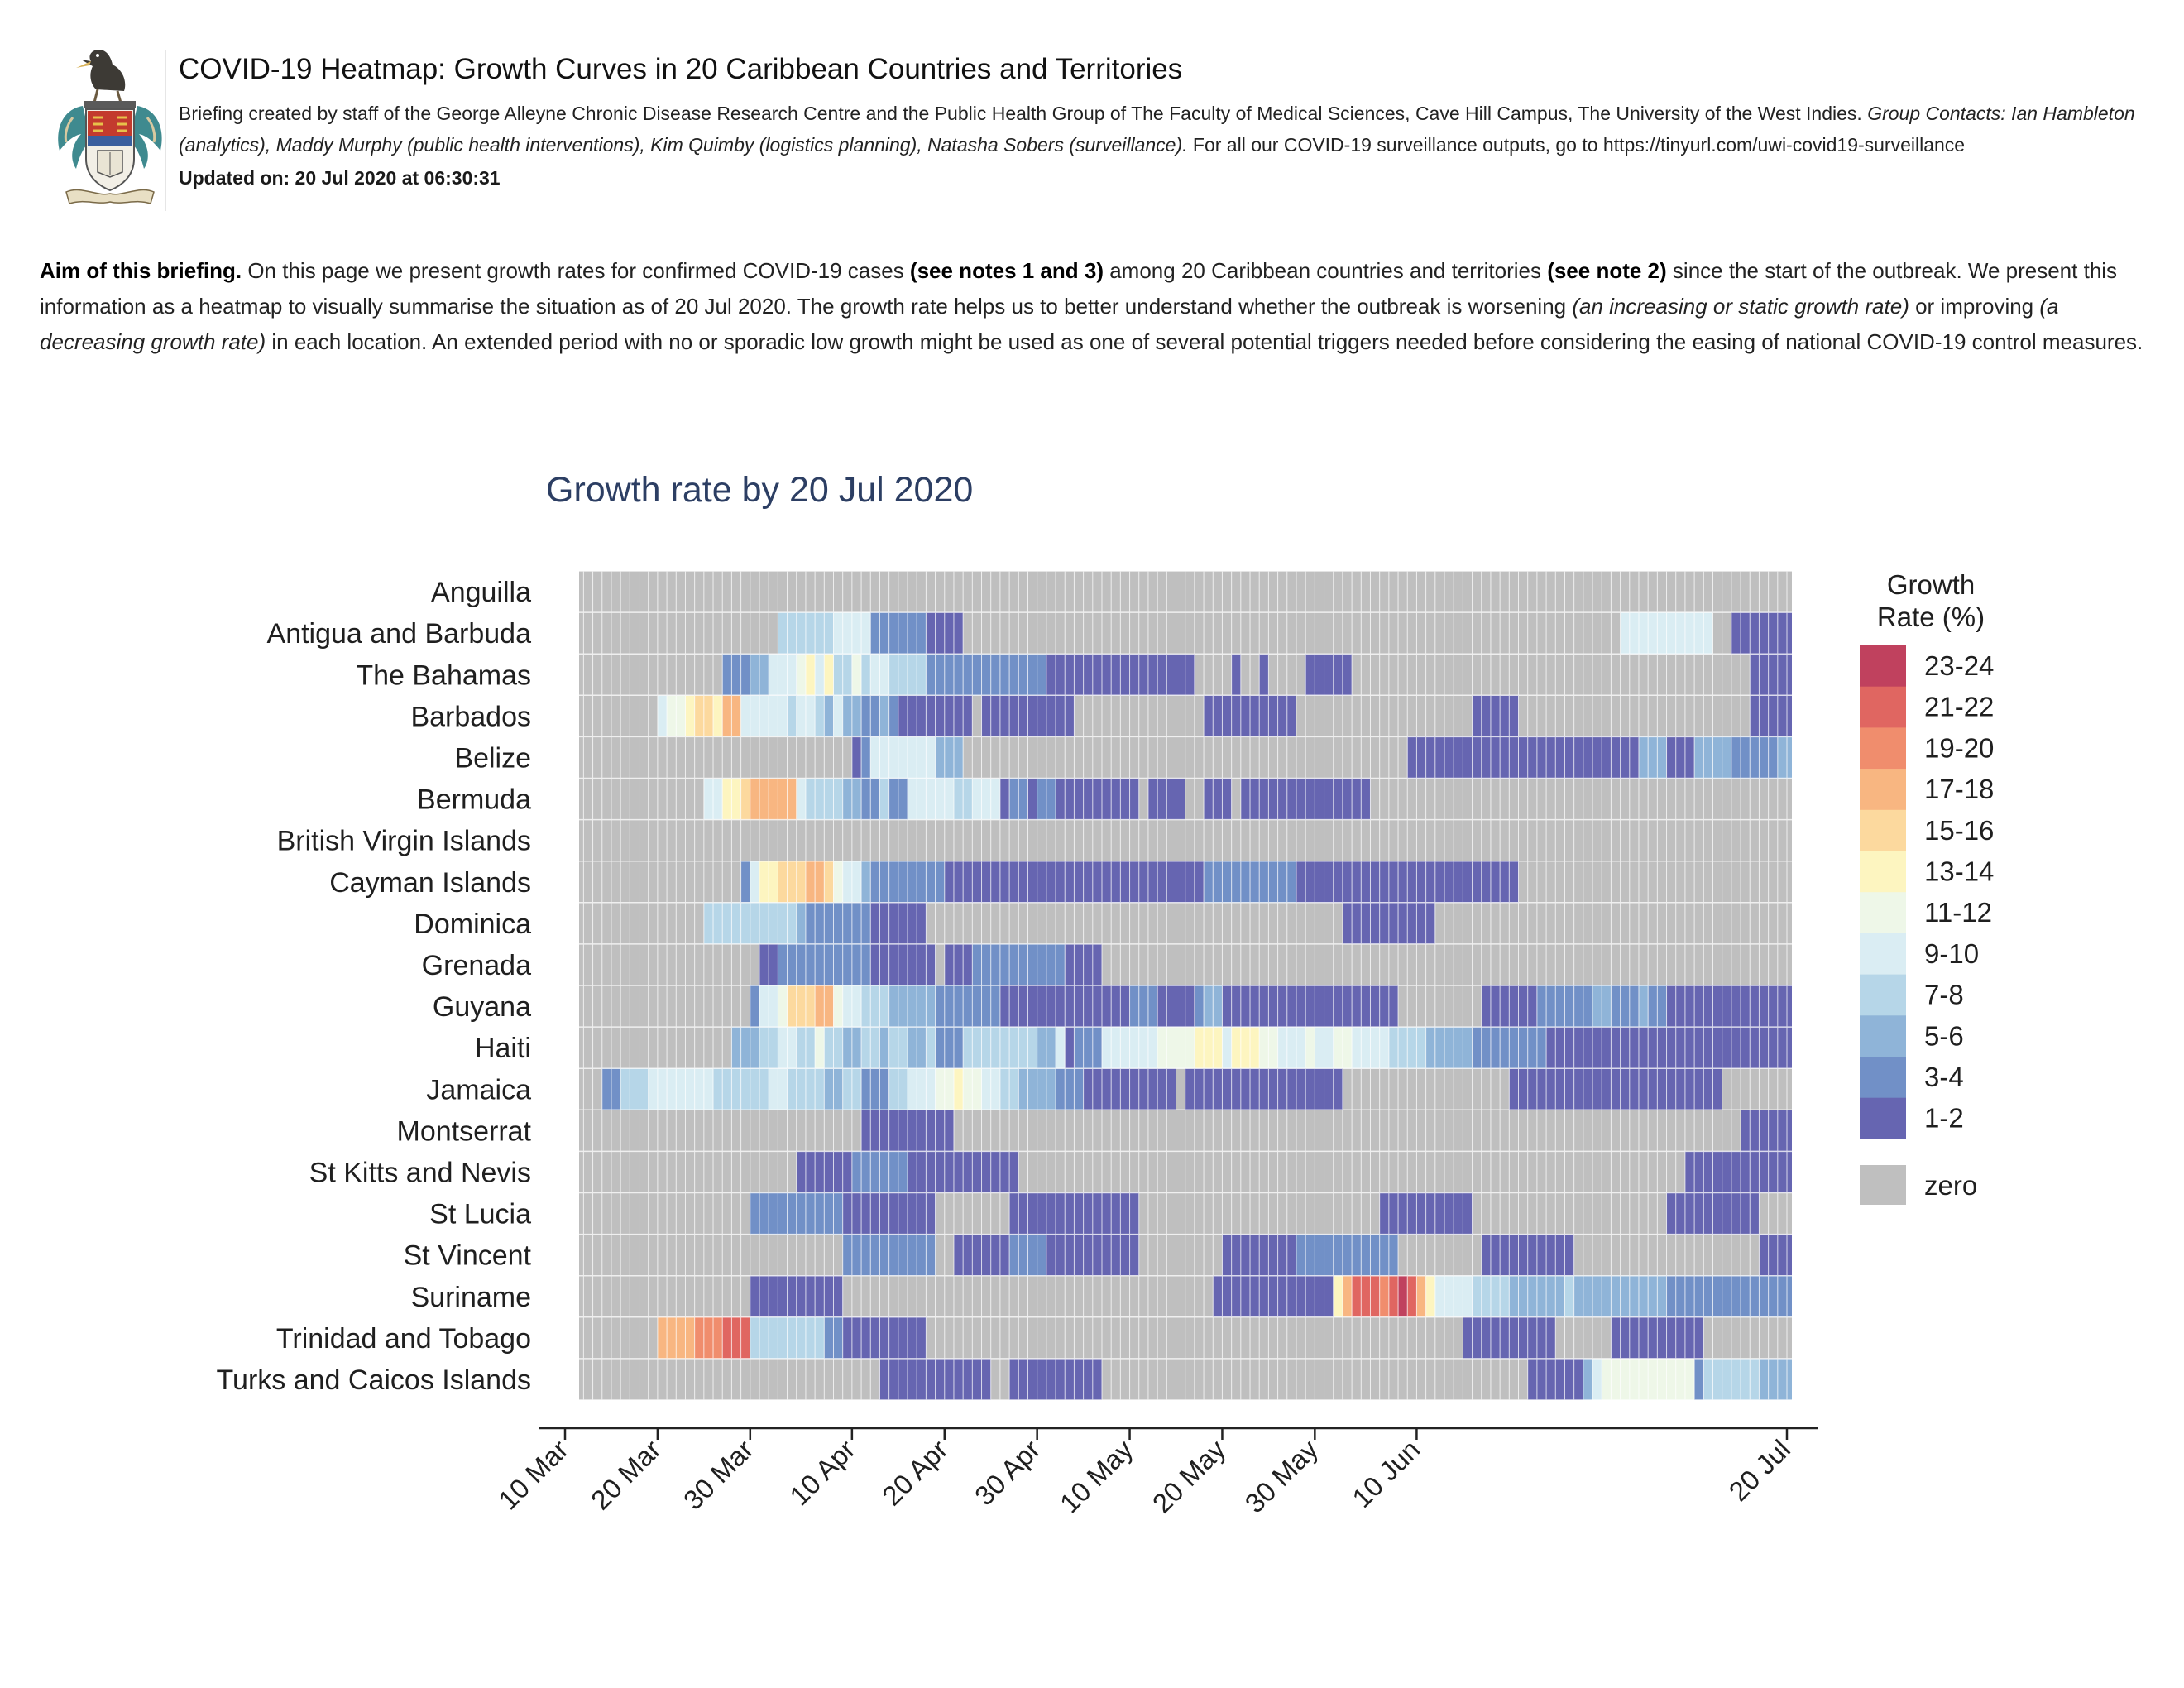  Describe the element at coordinates (110, 137) in the screenshot. I see `mantling-icon` at that location.